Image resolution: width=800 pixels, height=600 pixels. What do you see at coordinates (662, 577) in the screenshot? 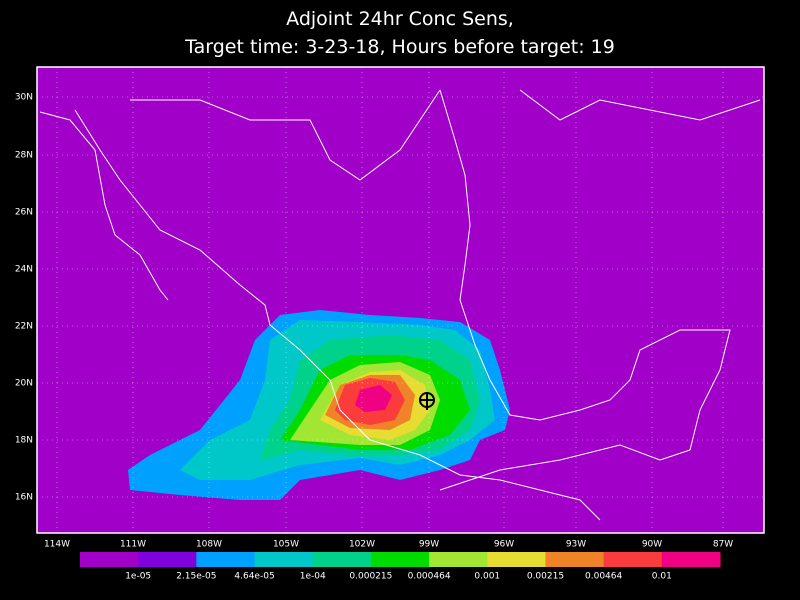
I see `colorbar-label: 0.01` at bounding box center [662, 577].